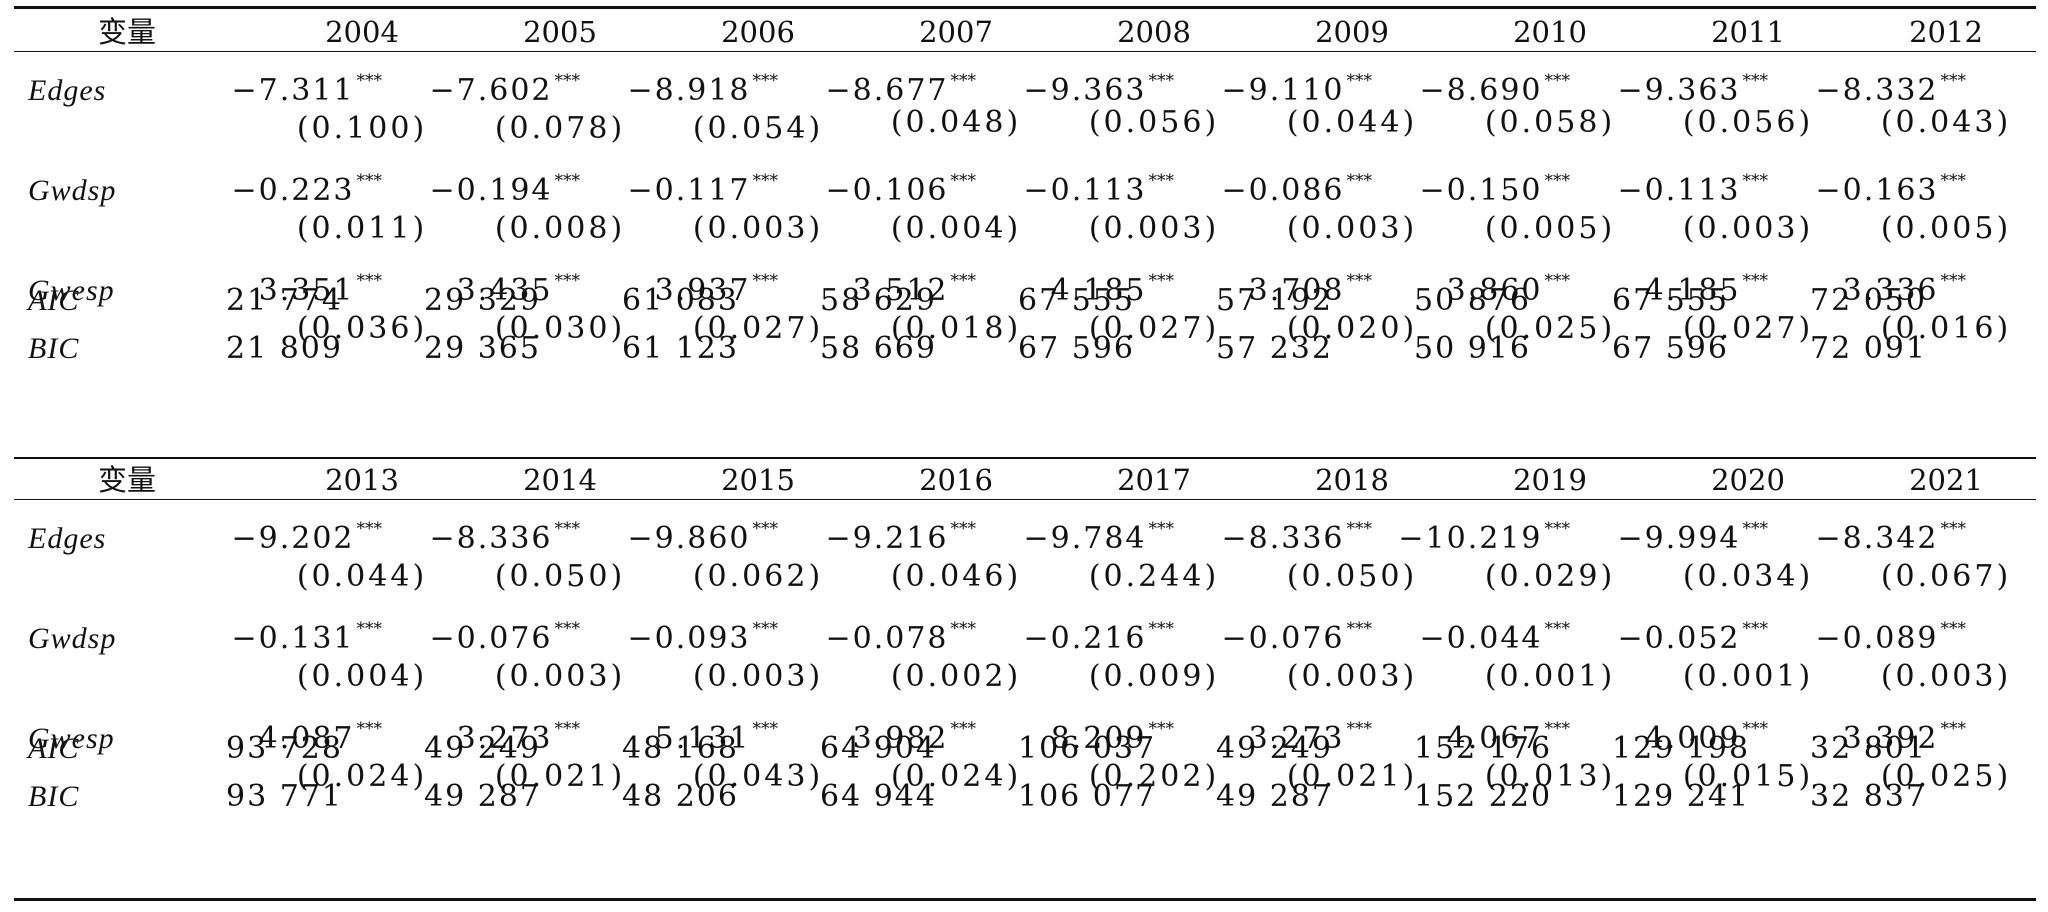 The width and height of the screenshot is (2048, 912). I want to click on coefficient-value: 3.273, so click(504, 738).